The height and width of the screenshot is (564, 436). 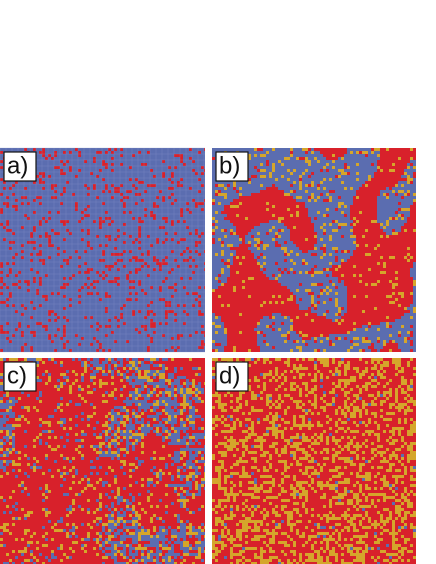 I want to click on panel-label: b), so click(x=229, y=165).